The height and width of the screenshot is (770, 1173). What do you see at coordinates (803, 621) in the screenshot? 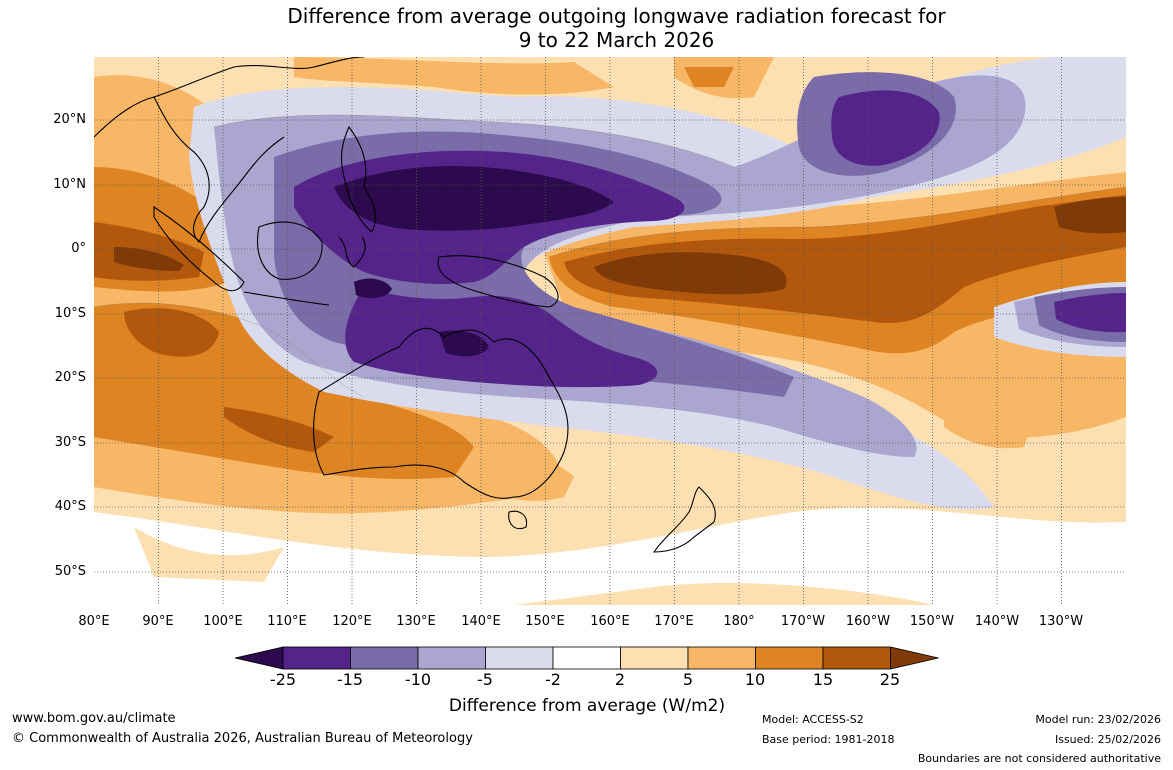
I see `lon-label-170w: 170°W` at bounding box center [803, 621].